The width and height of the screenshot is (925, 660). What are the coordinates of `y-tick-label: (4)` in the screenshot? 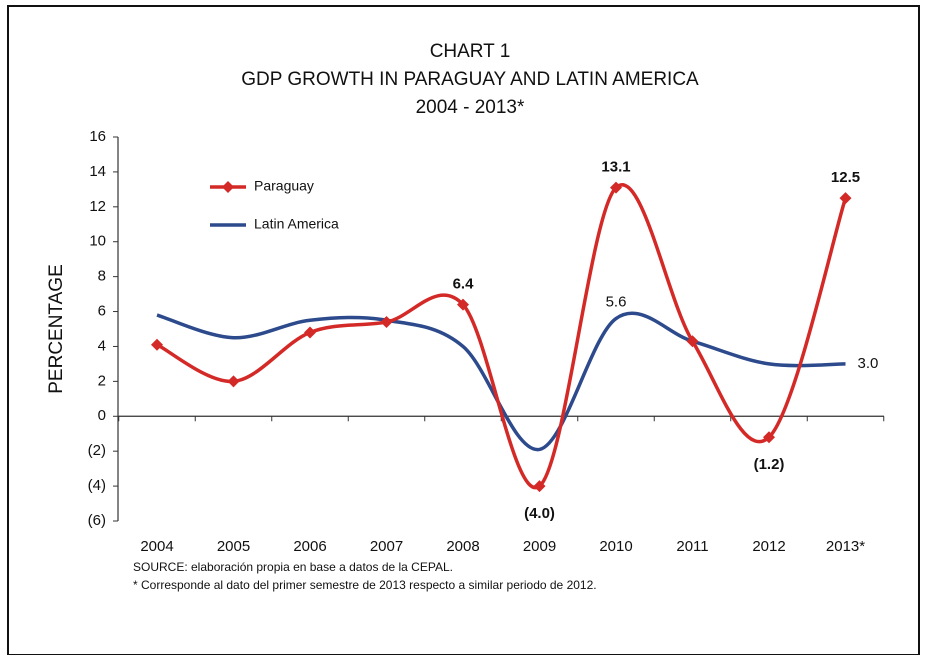 It's located at (97, 485).